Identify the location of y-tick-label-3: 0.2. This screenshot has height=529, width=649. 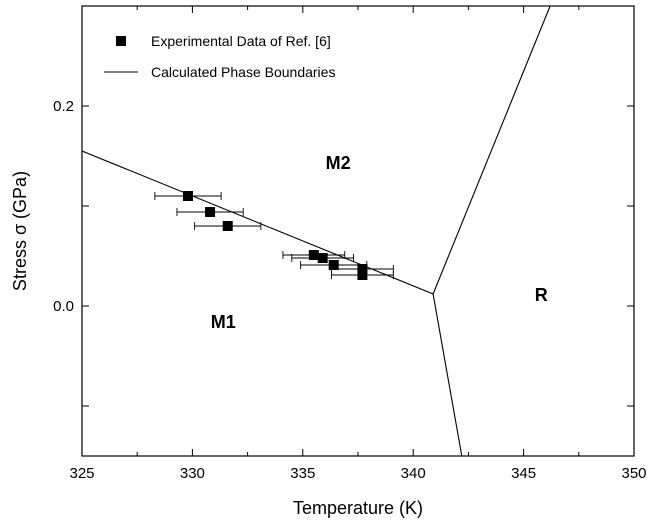
(63, 106).